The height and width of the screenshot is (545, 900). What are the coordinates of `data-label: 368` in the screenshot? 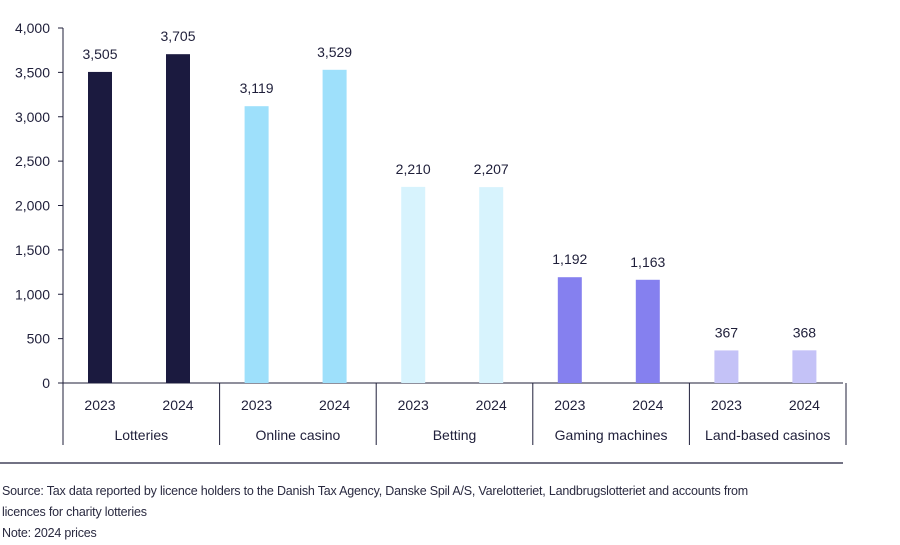 It's located at (805, 332).